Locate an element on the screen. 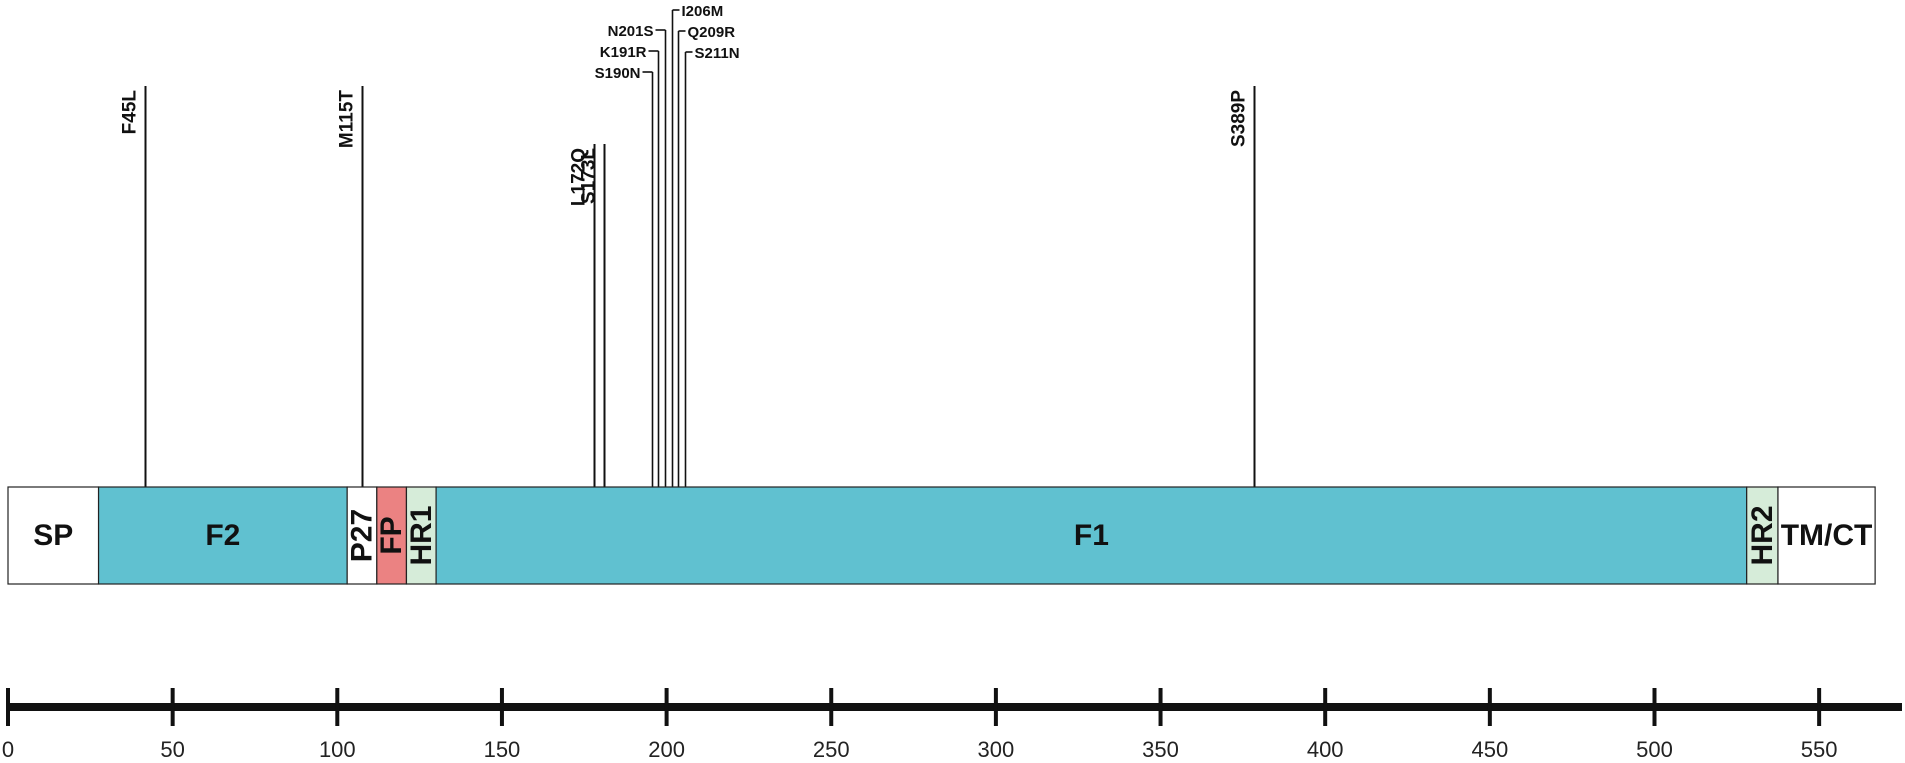 Image resolution: width=1905 pixels, height=763 pixels. domain-p27 is located at coordinates (362, 535).